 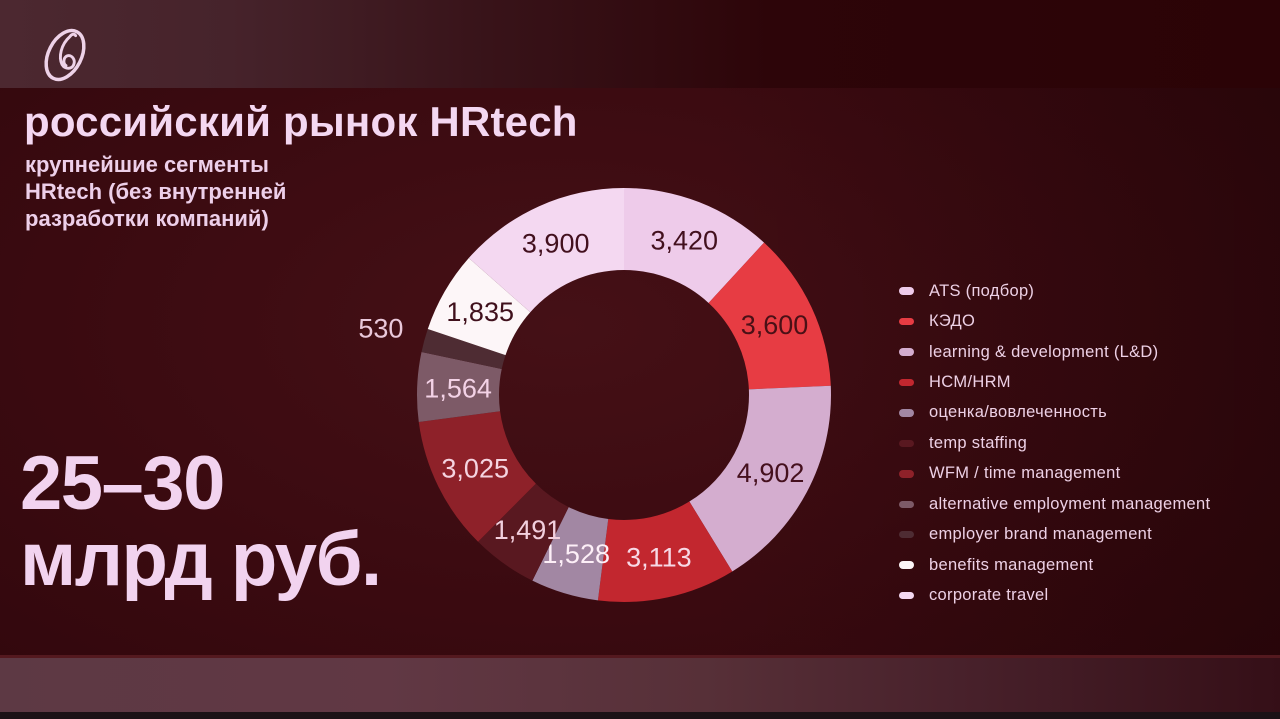 I want to click on market-size-figure: 25–30 млрд руб., so click(x=201, y=521).